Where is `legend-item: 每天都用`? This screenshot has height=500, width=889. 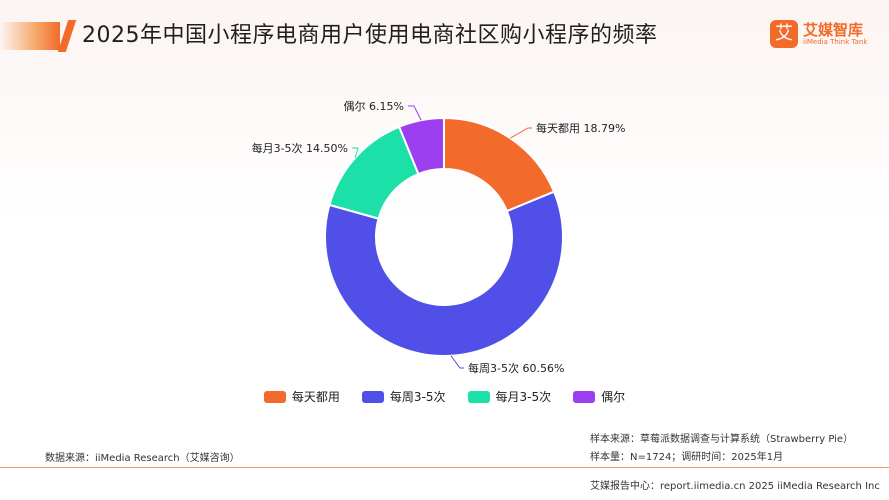 legend-item: 每天都用 is located at coordinates (301, 396).